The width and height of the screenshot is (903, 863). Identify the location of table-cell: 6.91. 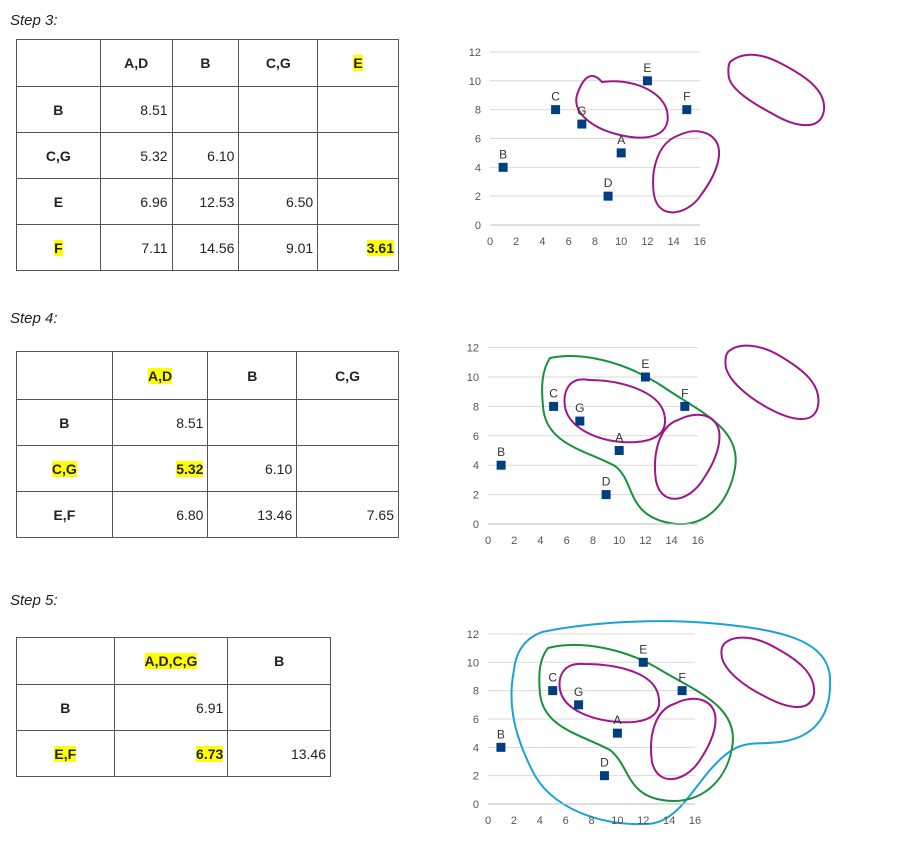
(171, 707).